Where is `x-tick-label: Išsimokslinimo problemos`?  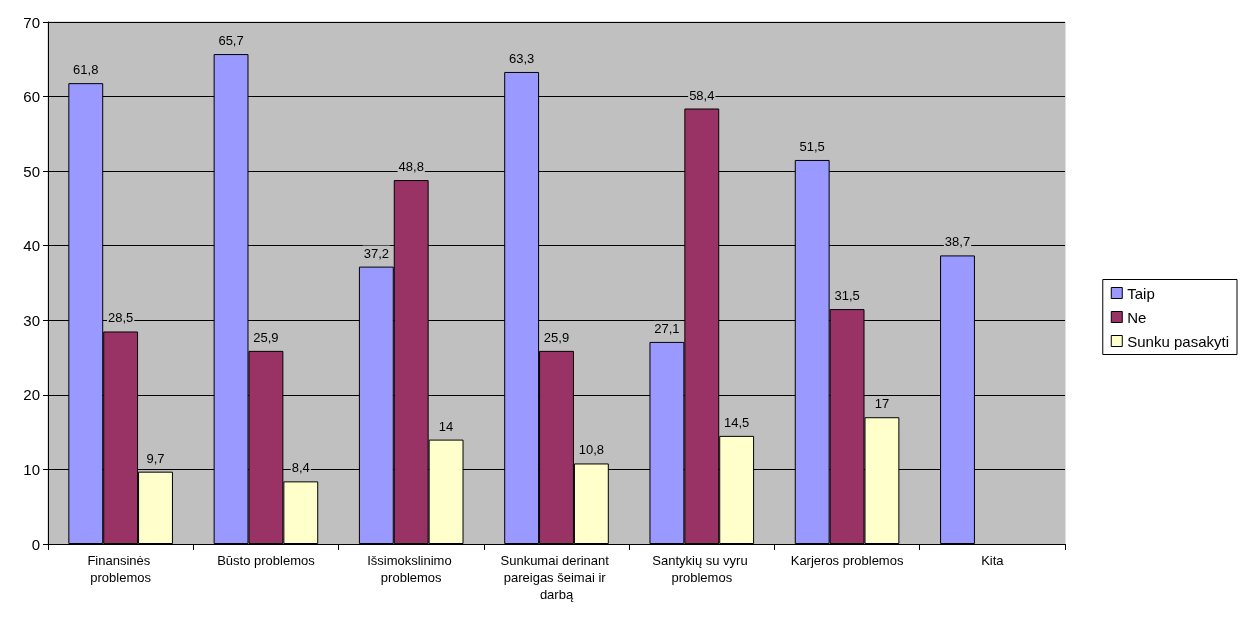
x-tick-label: Išsimokslinimo problemos is located at coordinates (411, 569).